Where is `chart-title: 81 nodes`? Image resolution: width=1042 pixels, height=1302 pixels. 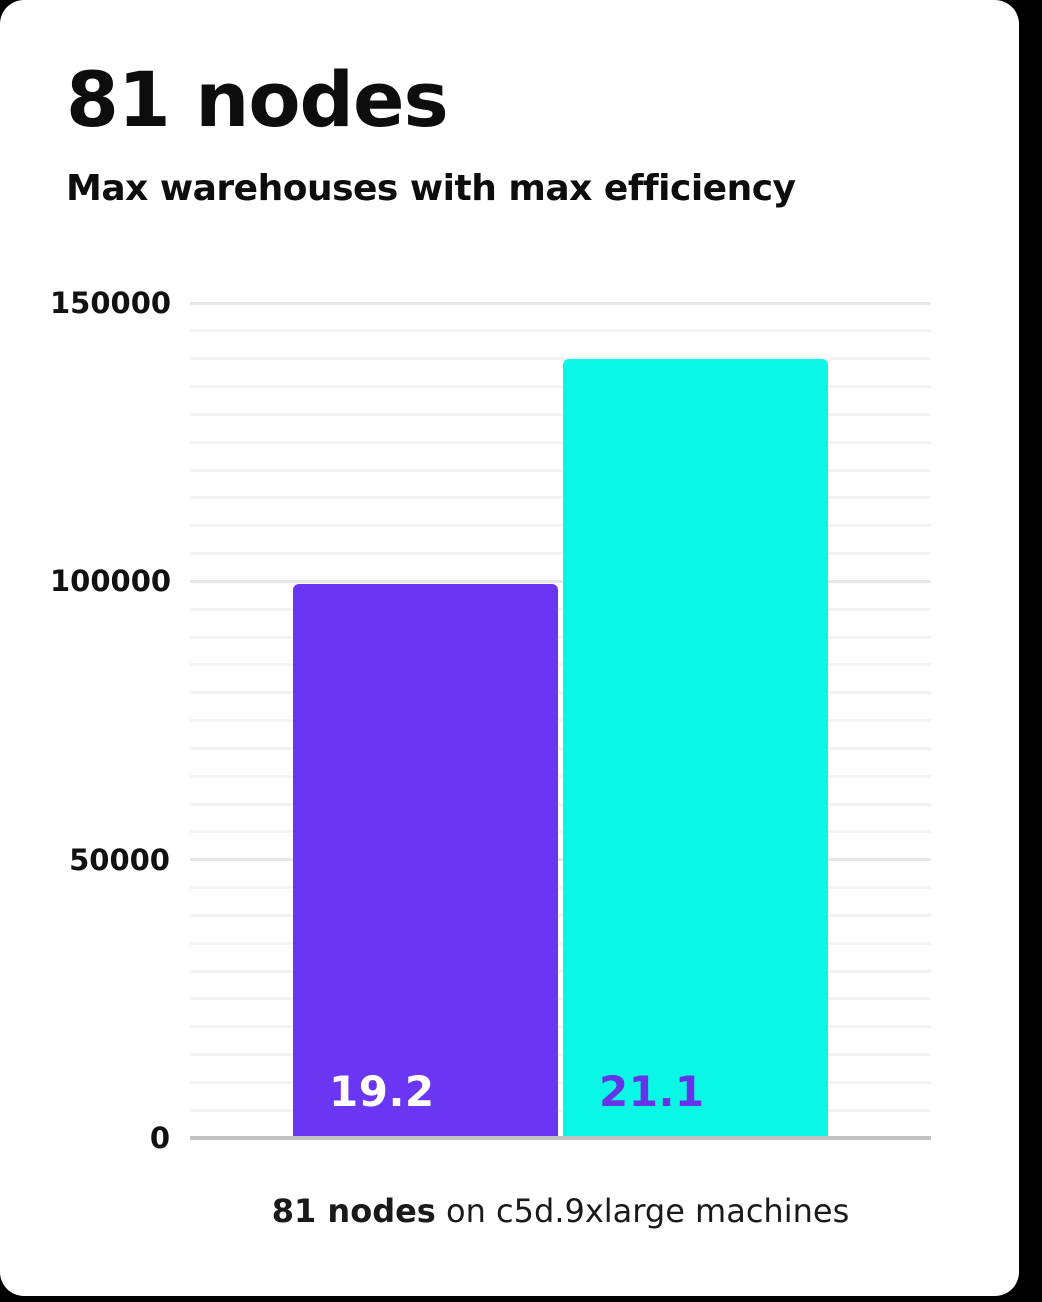 chart-title: 81 nodes is located at coordinates (257, 99).